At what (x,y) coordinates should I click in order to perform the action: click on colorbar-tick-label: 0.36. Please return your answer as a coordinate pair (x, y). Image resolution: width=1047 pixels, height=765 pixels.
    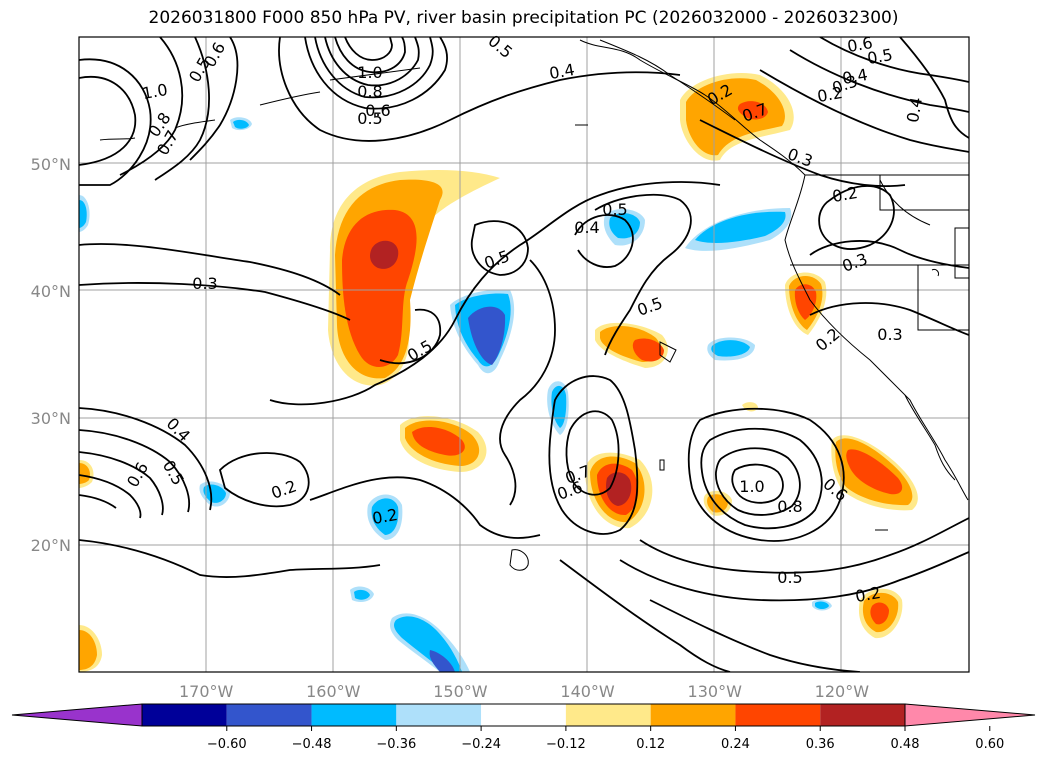
    Looking at the image, I should click on (820, 744).